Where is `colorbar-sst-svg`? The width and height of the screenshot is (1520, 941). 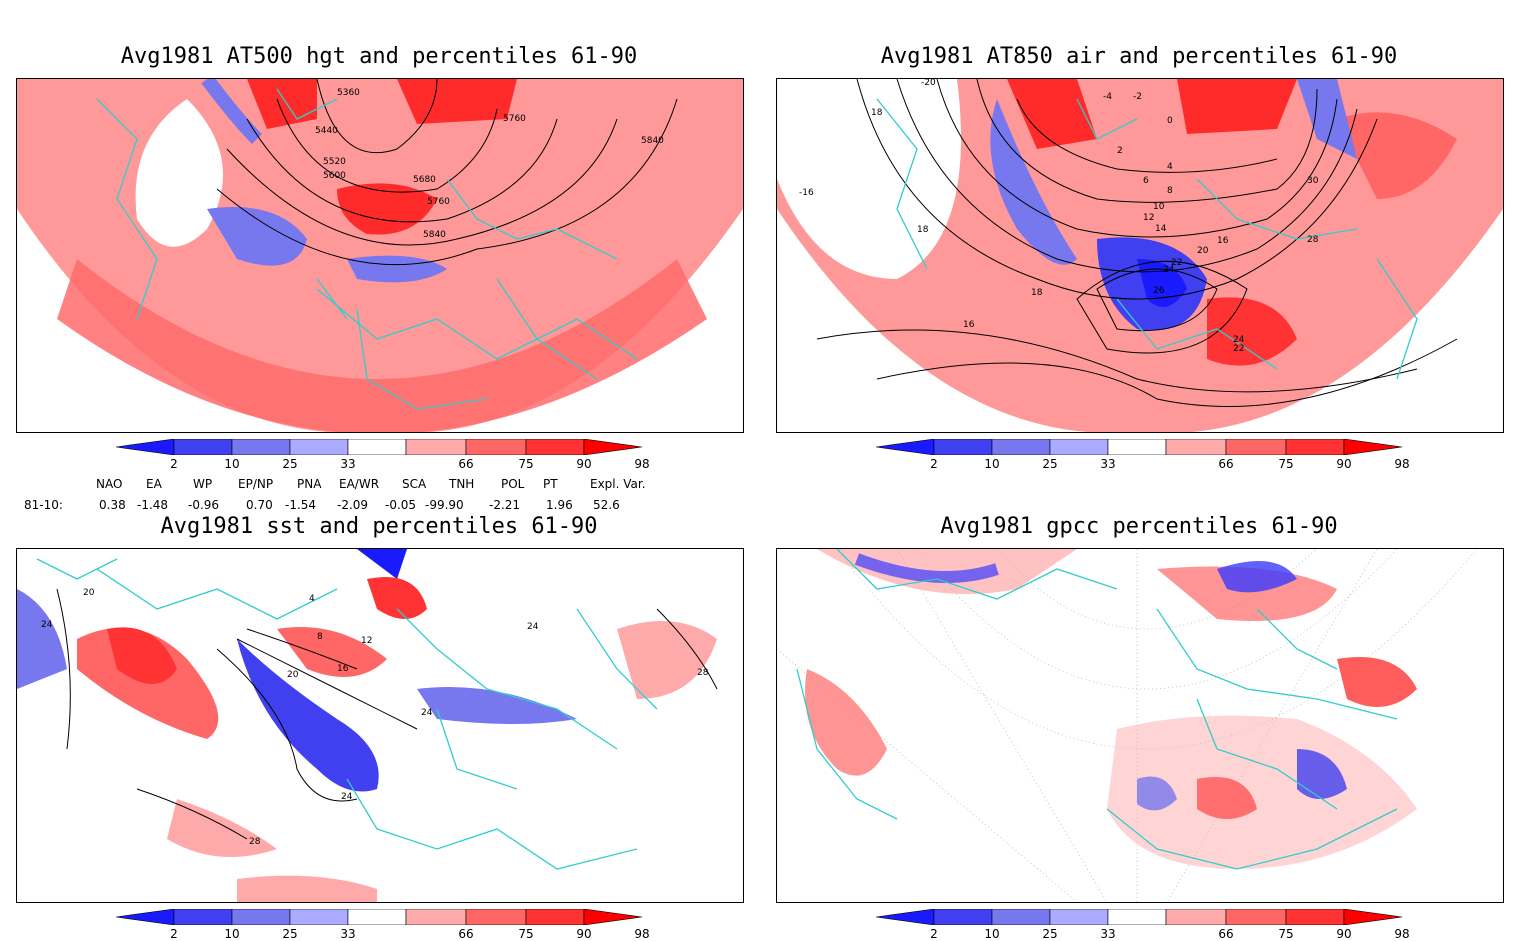
colorbar-sst-svg is located at coordinates (379, 917).